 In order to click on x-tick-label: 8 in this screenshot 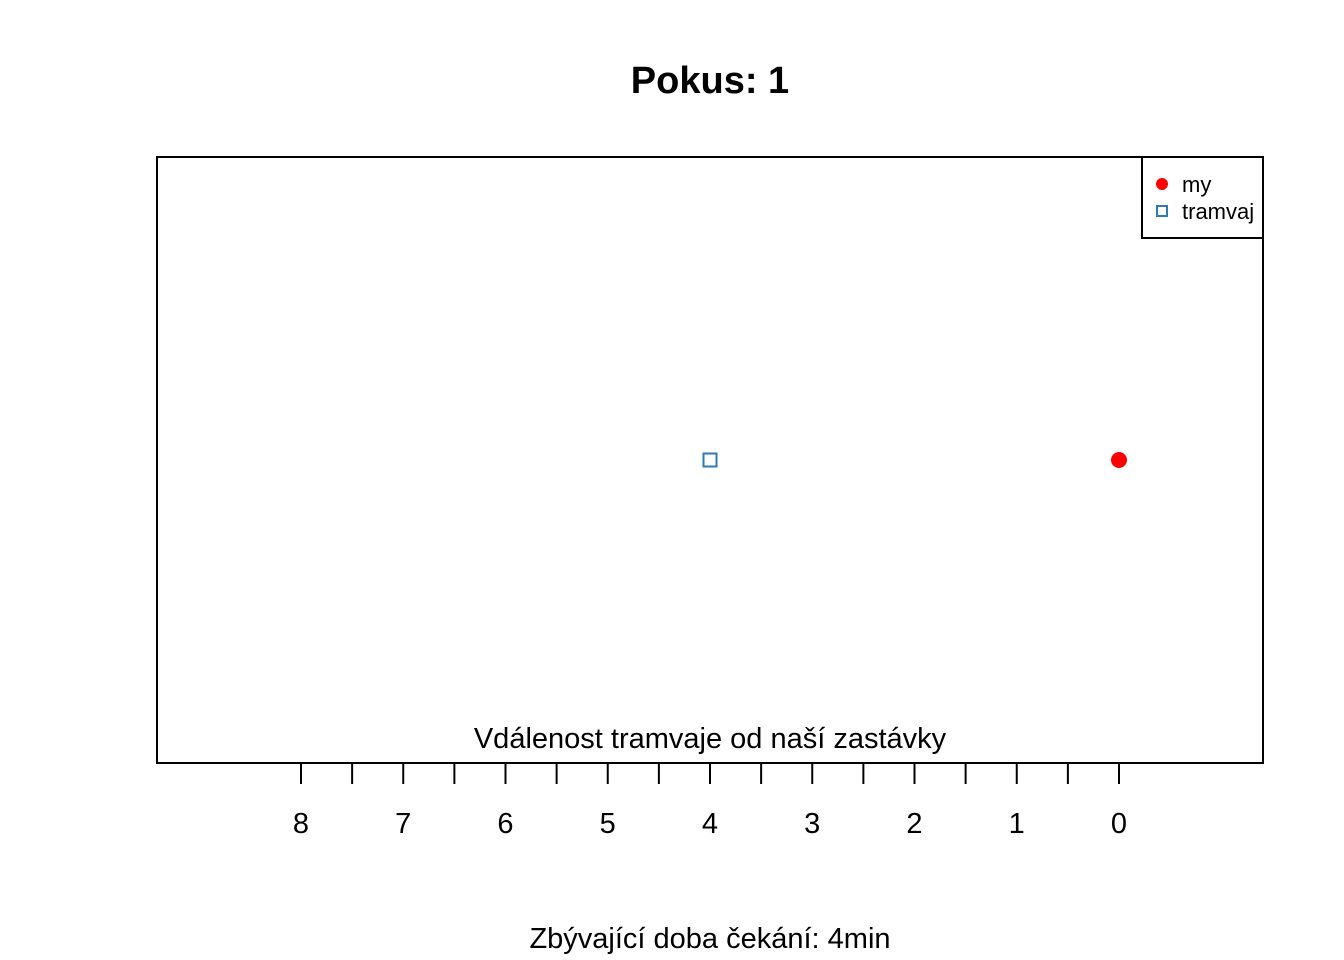, I will do `click(301, 824)`.